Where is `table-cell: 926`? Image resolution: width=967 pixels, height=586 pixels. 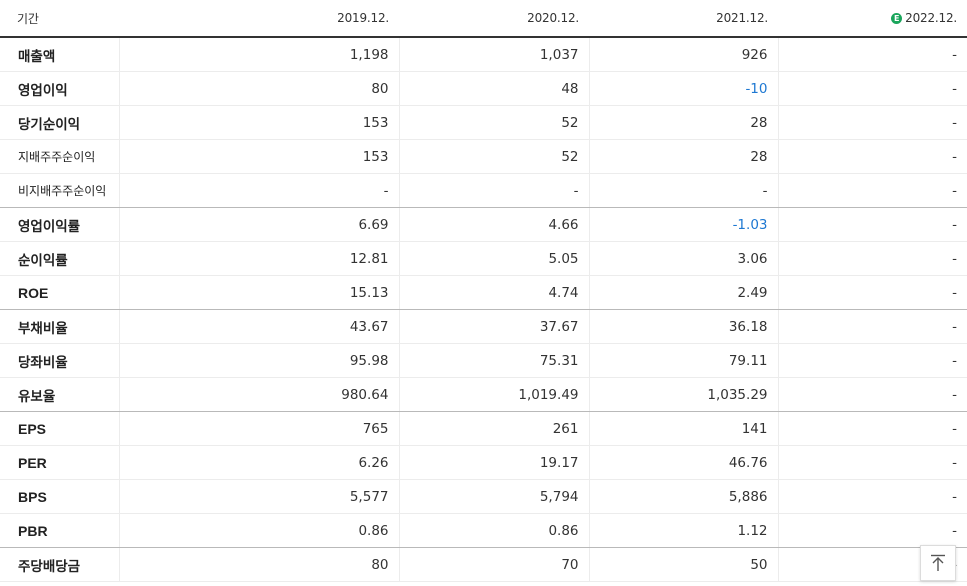
table-cell: 926 is located at coordinates (683, 54).